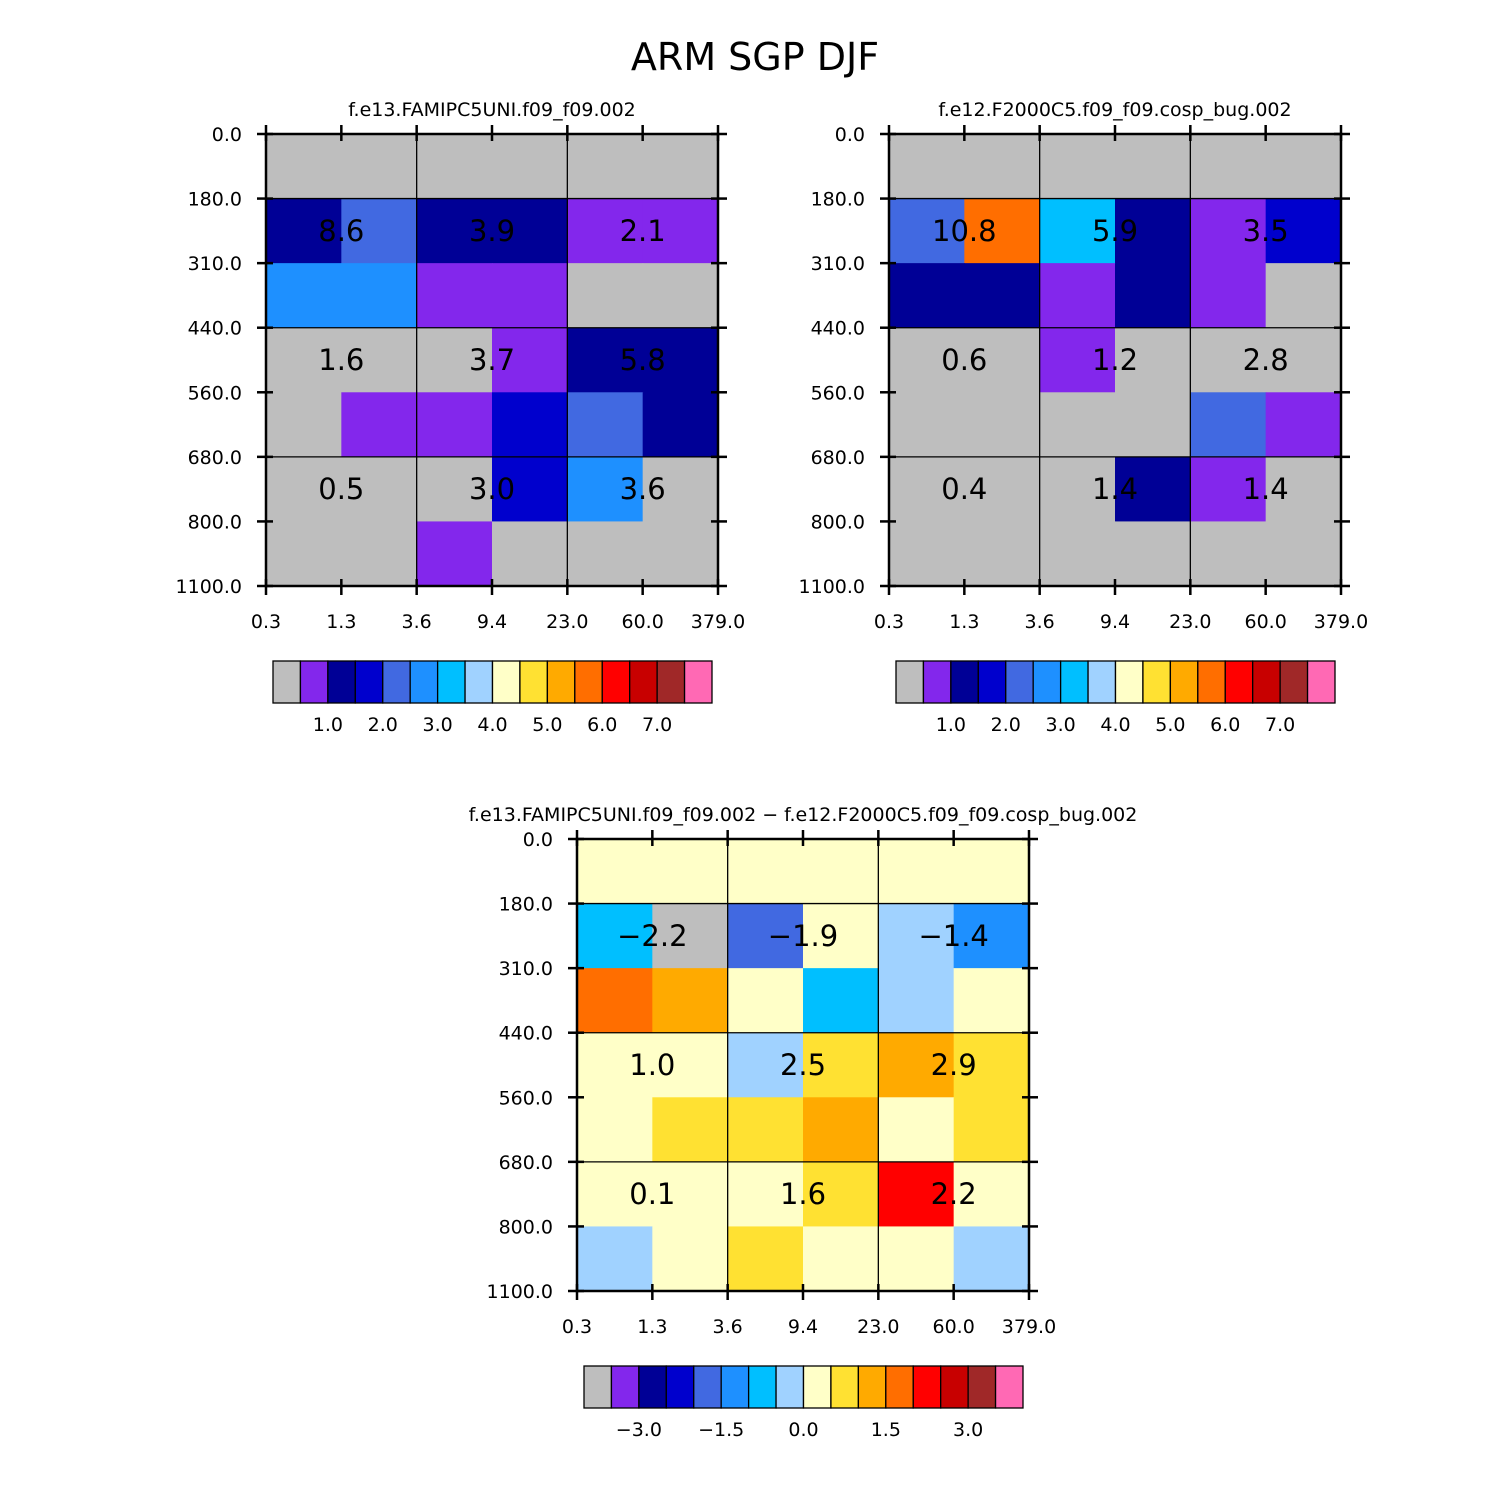 The height and width of the screenshot is (1510, 1510). What do you see at coordinates (1266, 231) in the screenshot?
I see `box-value-label: 3.5` at bounding box center [1266, 231].